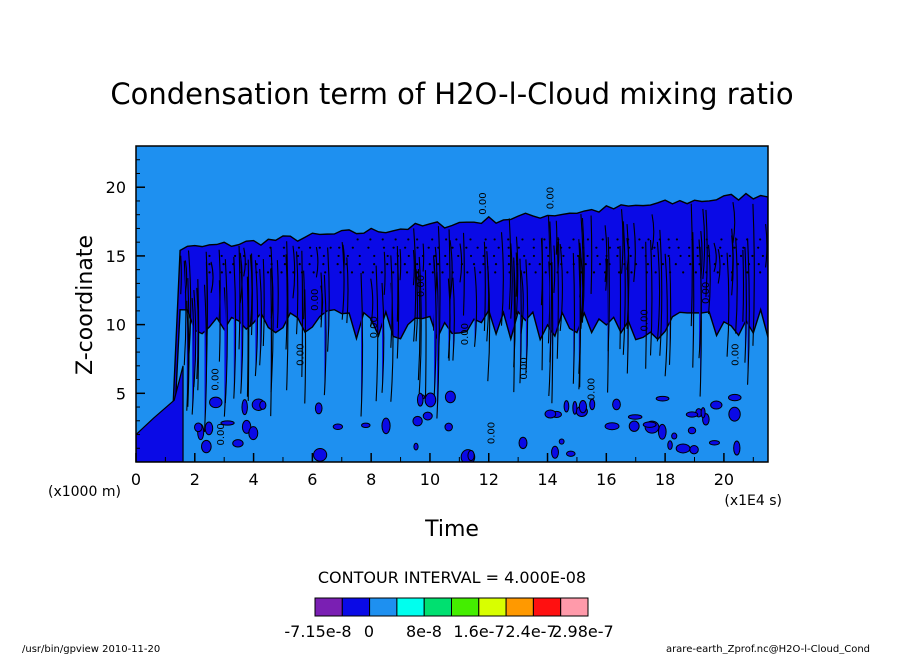 This screenshot has height=654, width=904. Describe the element at coordinates (369, 631) in the screenshot. I see `colorbar-label: 0` at that location.